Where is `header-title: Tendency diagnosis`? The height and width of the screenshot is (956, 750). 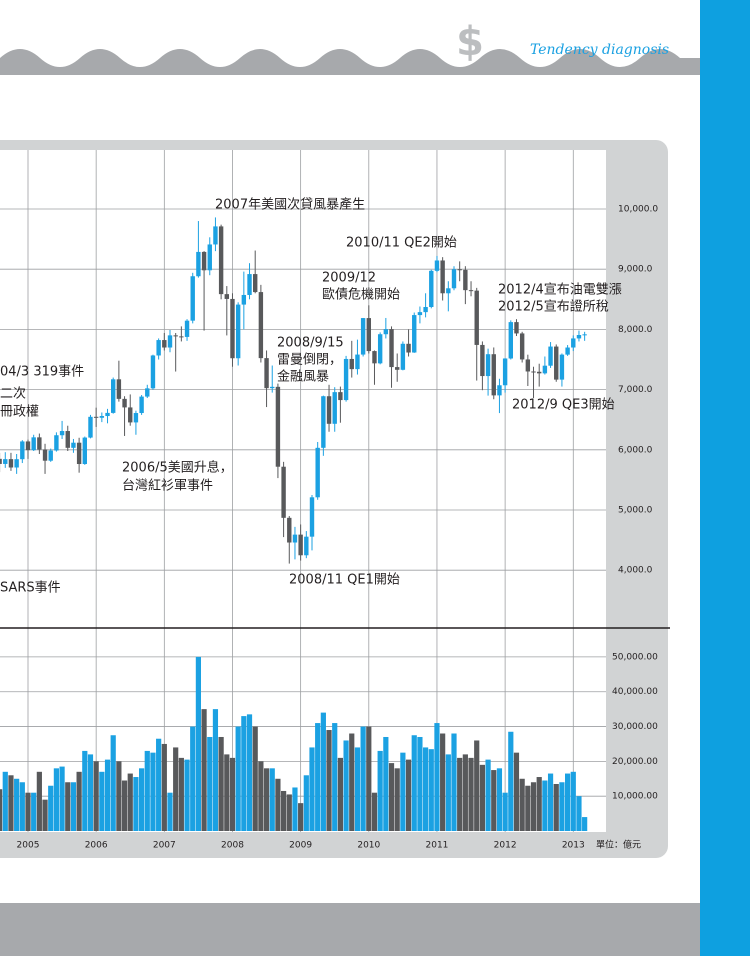
header-title: Tendency diagnosis is located at coordinates (599, 50).